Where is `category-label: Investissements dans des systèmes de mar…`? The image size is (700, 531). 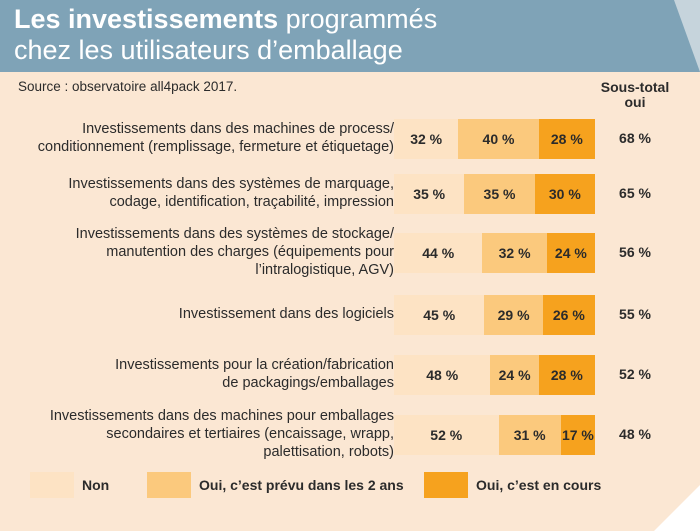 category-label: Investissements dans des systèmes de mar… is located at coordinates (231, 193).